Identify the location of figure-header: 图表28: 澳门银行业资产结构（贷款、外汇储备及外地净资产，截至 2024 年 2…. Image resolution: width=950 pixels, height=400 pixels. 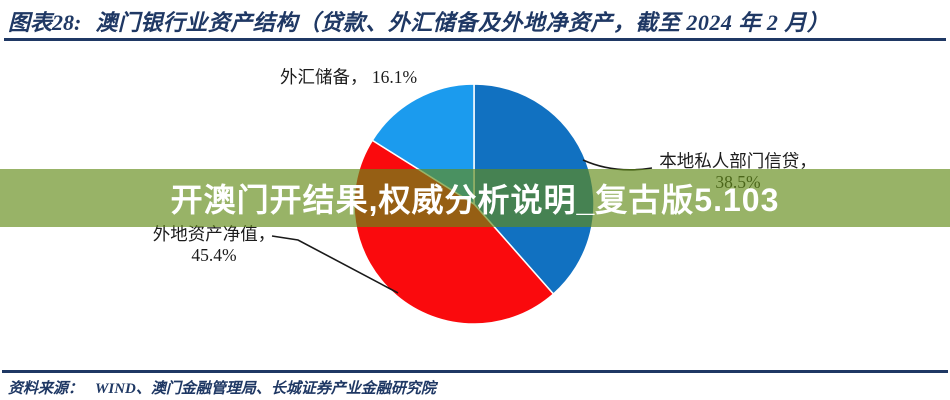
(476, 21).